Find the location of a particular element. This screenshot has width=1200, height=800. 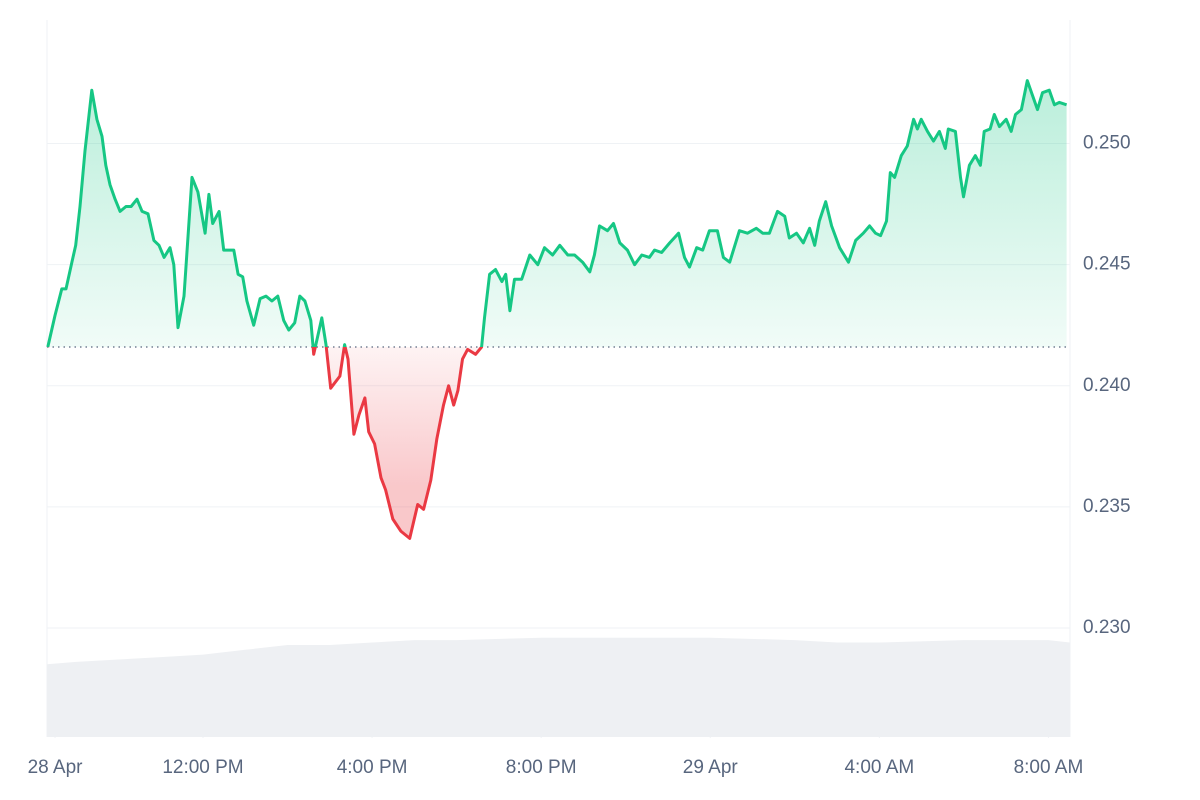

x-tick-label: 28 Apr is located at coordinates (56, 767).